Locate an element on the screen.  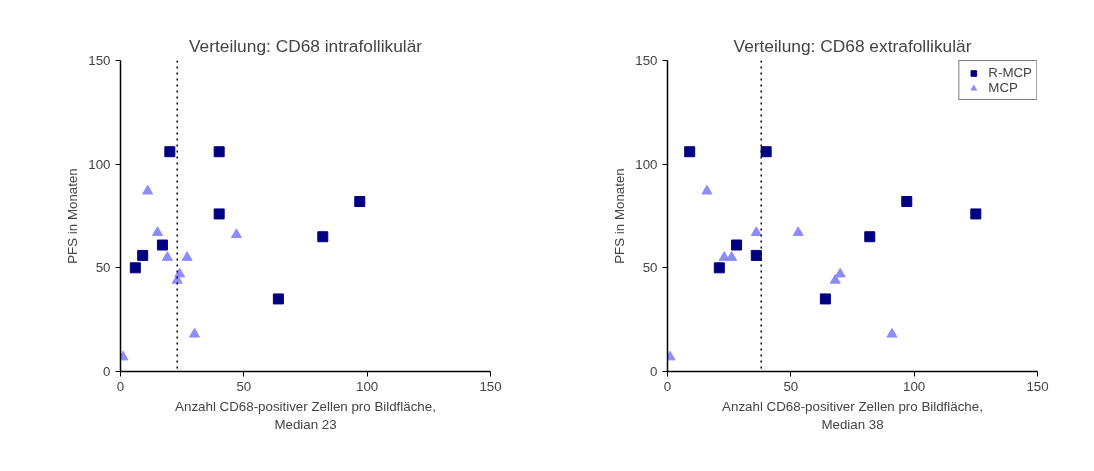
legend-label: MCP is located at coordinates (1003, 87).